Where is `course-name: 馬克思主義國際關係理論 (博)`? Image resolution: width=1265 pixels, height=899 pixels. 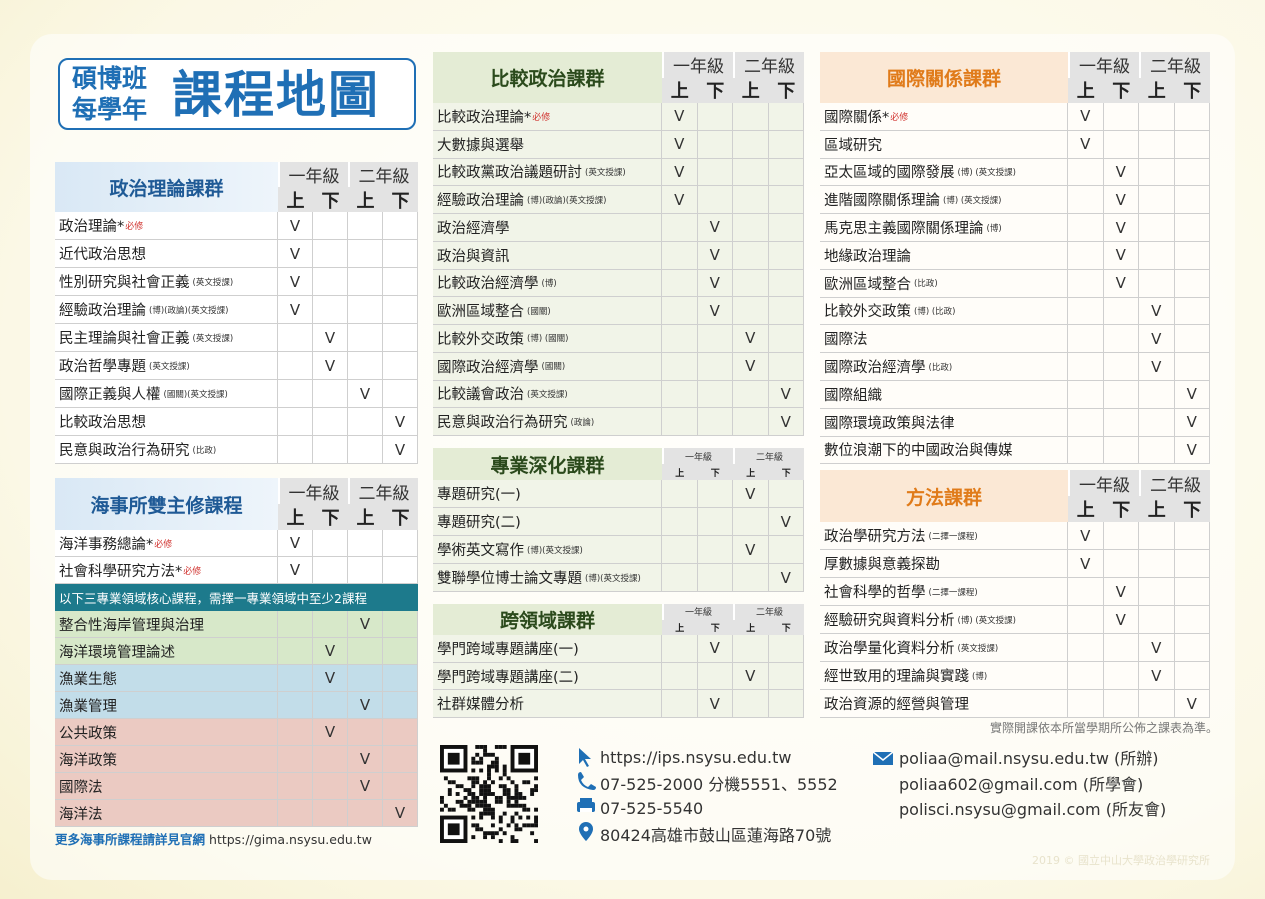
course-name: 馬克思主義國際關係理論 (博) is located at coordinates (944, 228).